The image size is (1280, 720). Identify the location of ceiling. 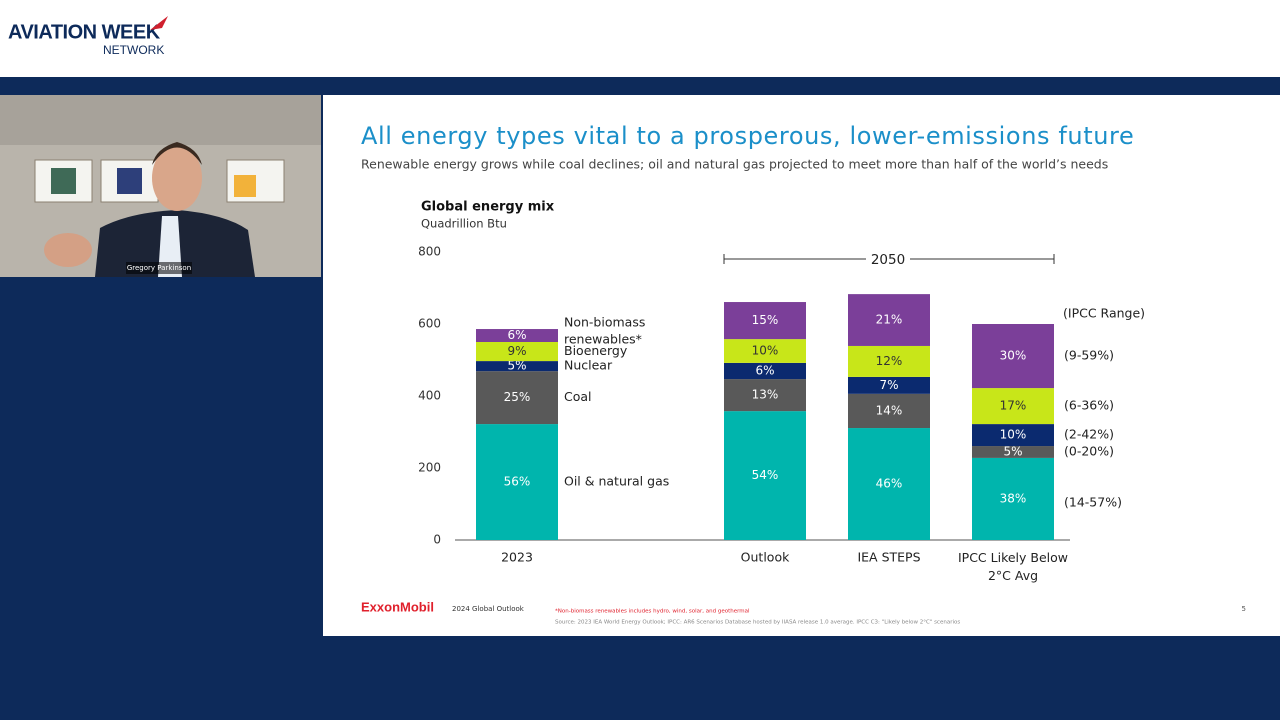
(160, 120).